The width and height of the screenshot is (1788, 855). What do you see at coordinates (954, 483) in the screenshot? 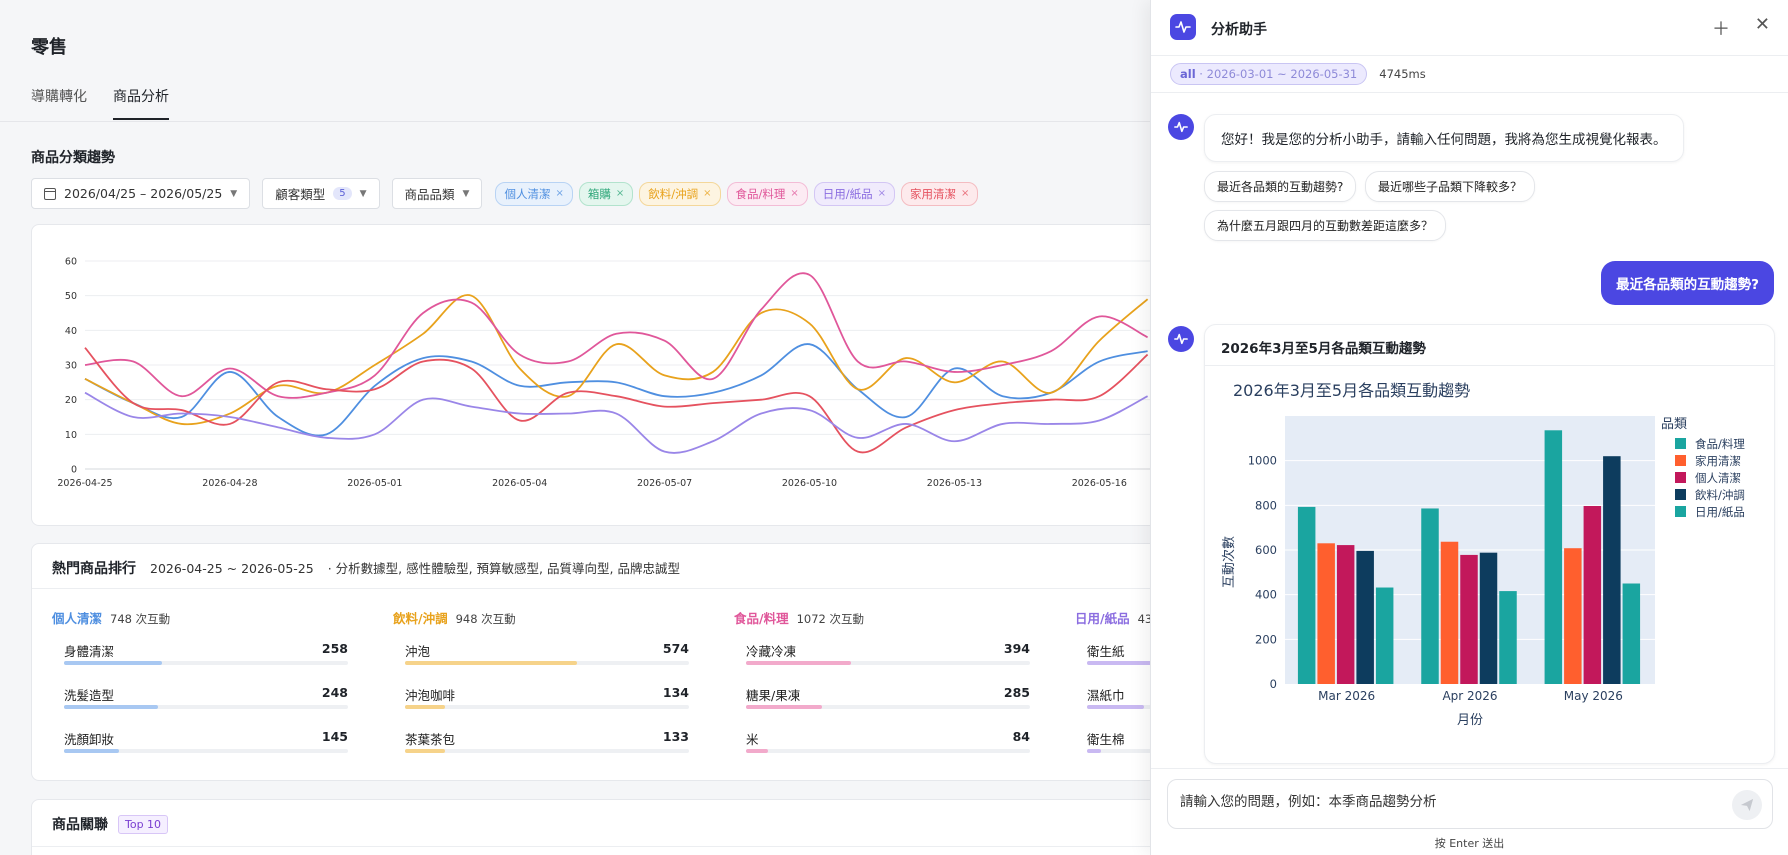
I see `x-tick-label: 2026-05-13` at bounding box center [954, 483].